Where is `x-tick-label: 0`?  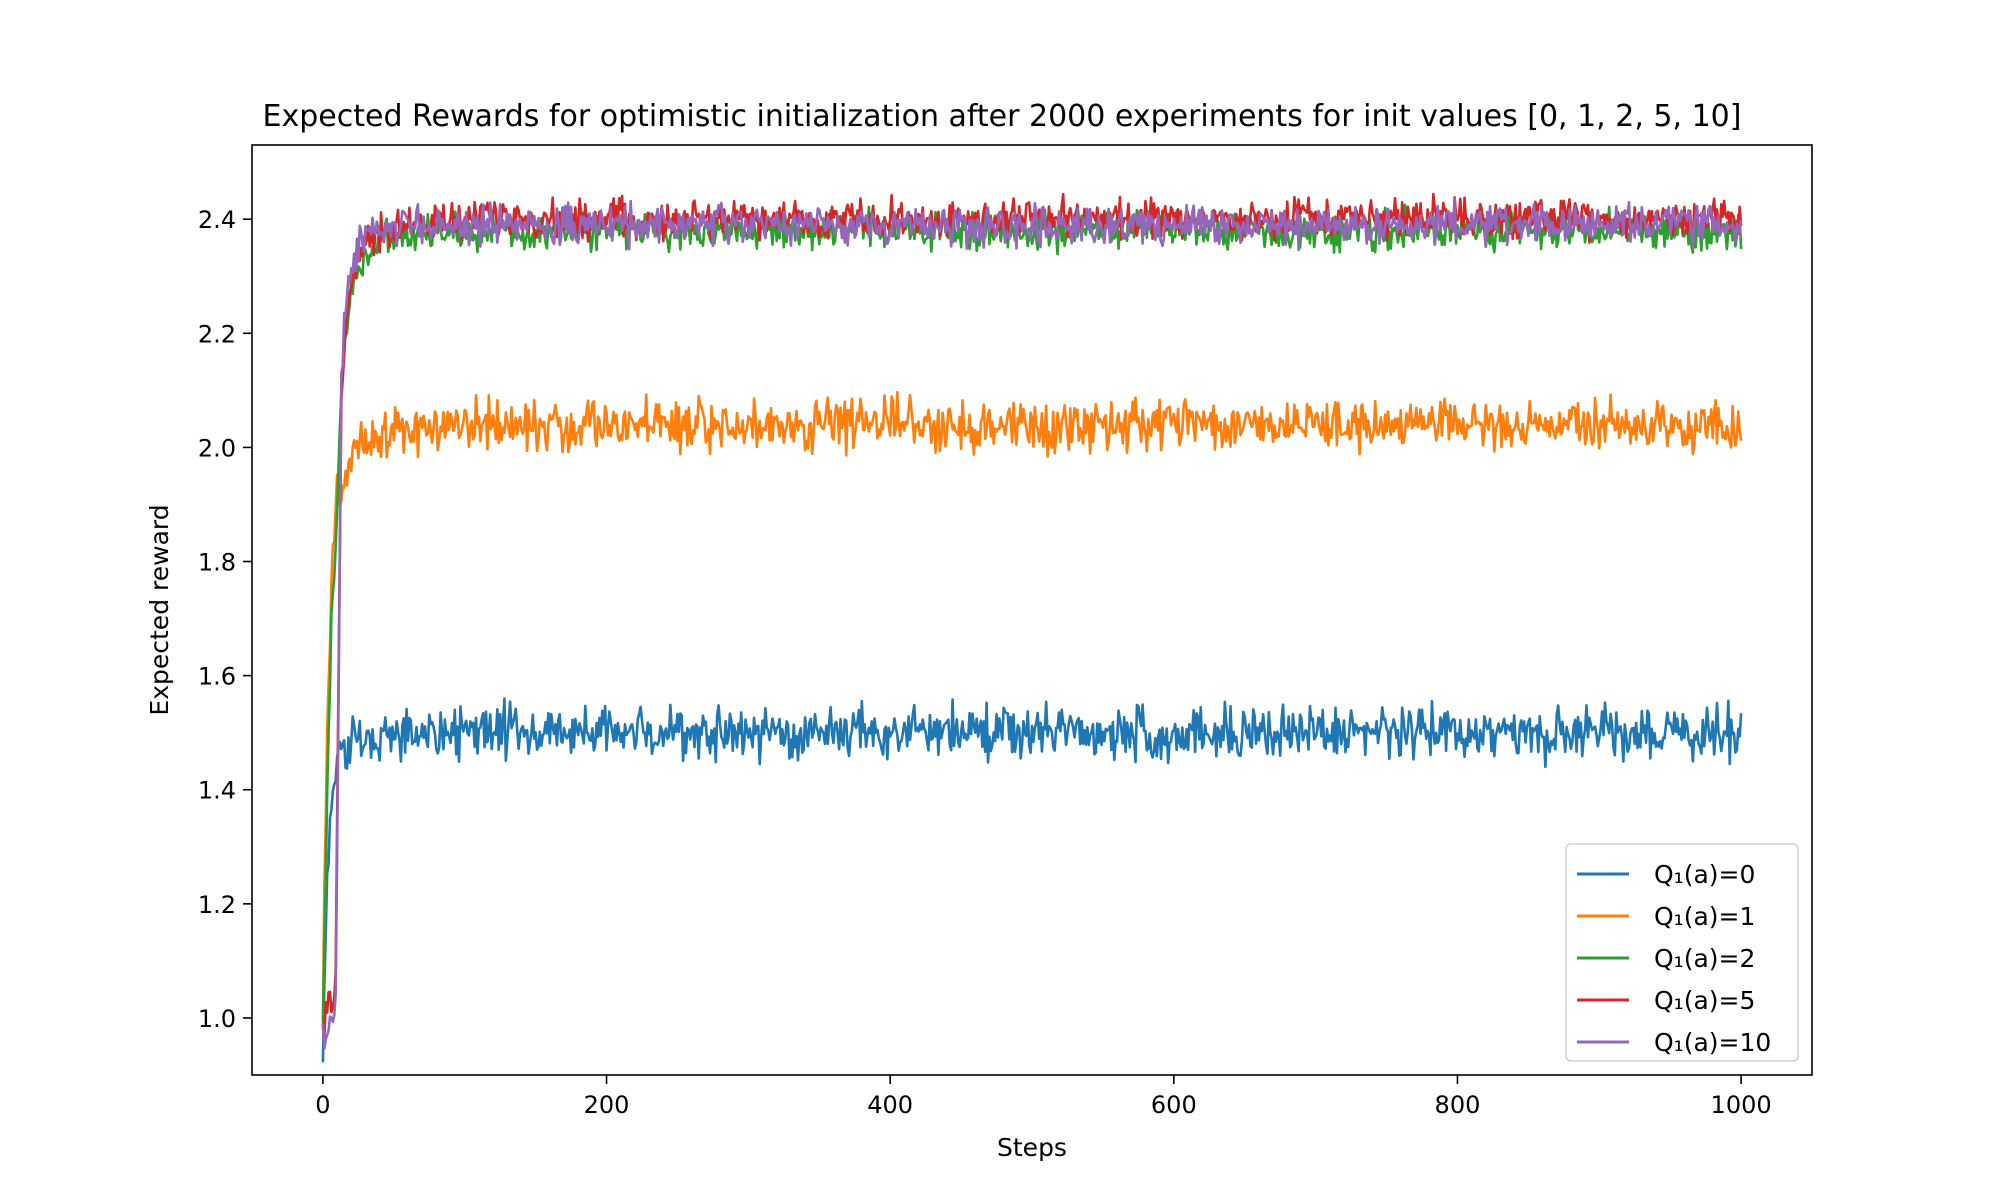
x-tick-label: 0 is located at coordinates (322, 1105).